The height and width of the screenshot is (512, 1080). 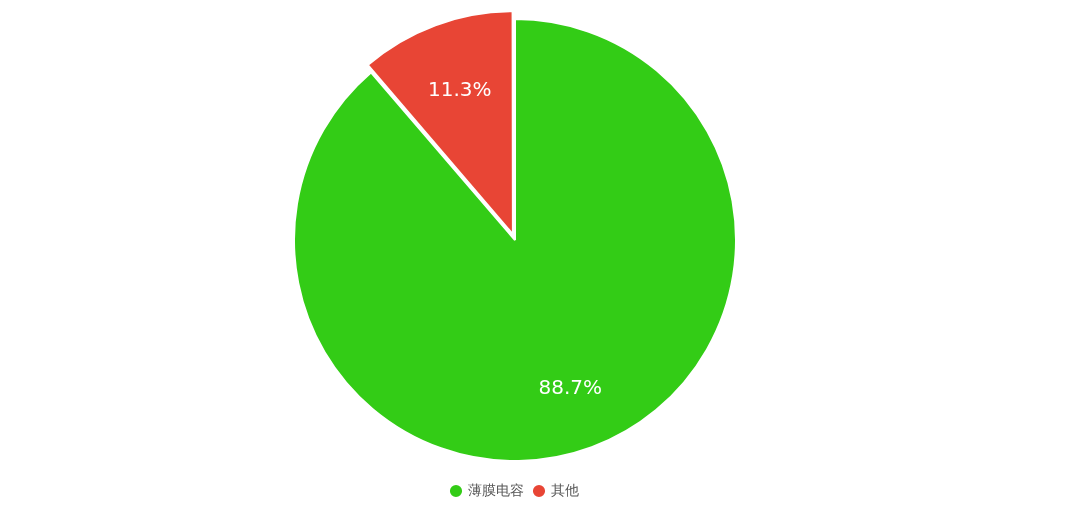 What do you see at coordinates (459, 89) in the screenshot?
I see `data-label: 11.3%` at bounding box center [459, 89].